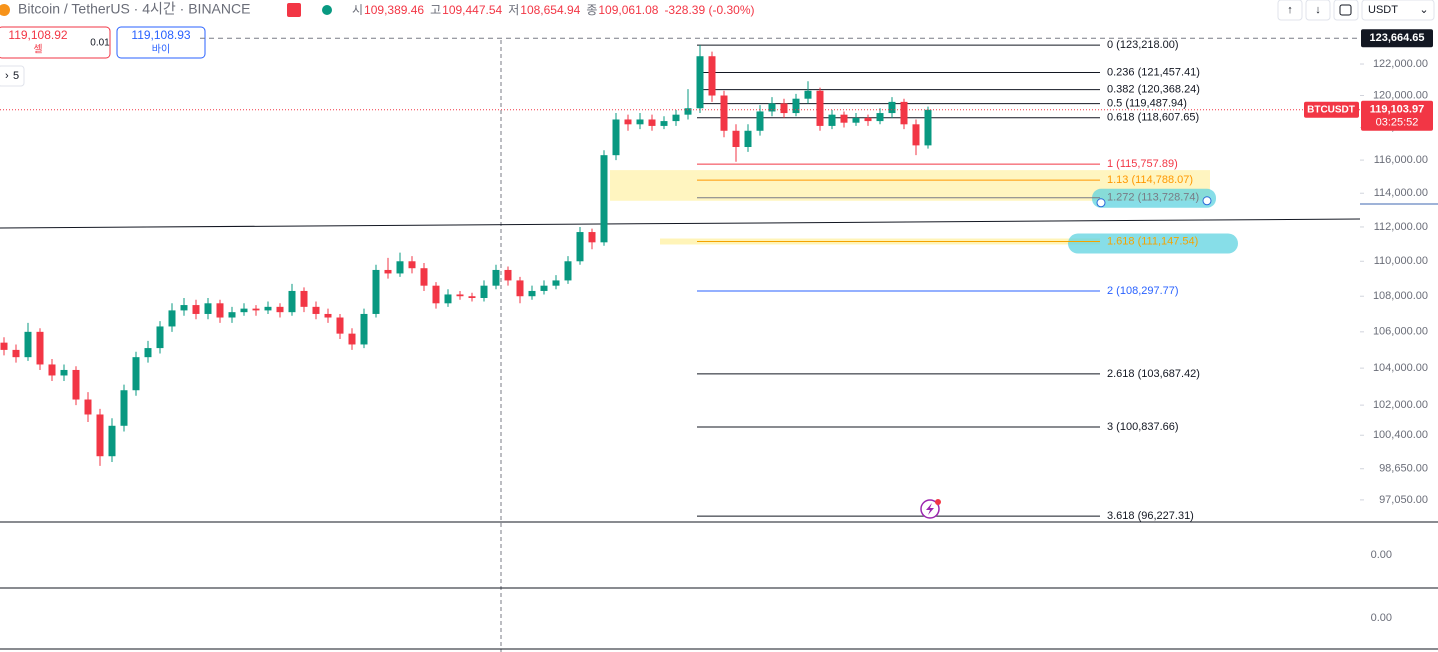 This screenshot has width=1438, height=652. I want to click on fib-label: 1.13 (114,788.07), so click(1150, 180).